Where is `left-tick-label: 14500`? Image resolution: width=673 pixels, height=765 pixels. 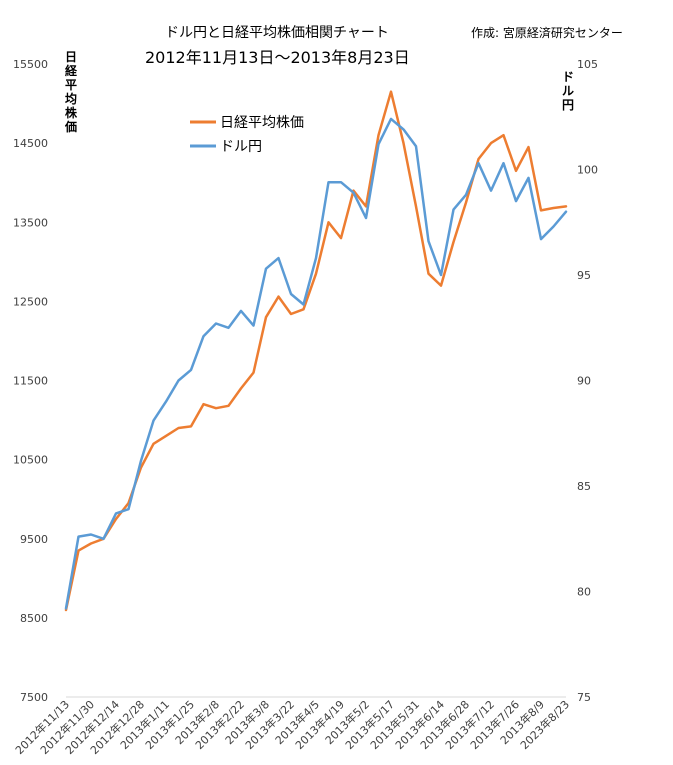 left-tick-label: 14500 is located at coordinates (30, 143).